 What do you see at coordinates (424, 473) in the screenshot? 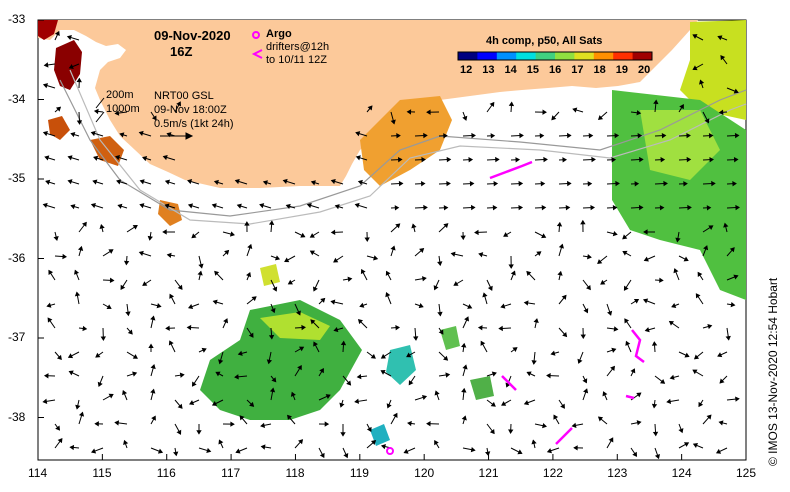
I see `longitude-label: 120` at bounding box center [424, 473].